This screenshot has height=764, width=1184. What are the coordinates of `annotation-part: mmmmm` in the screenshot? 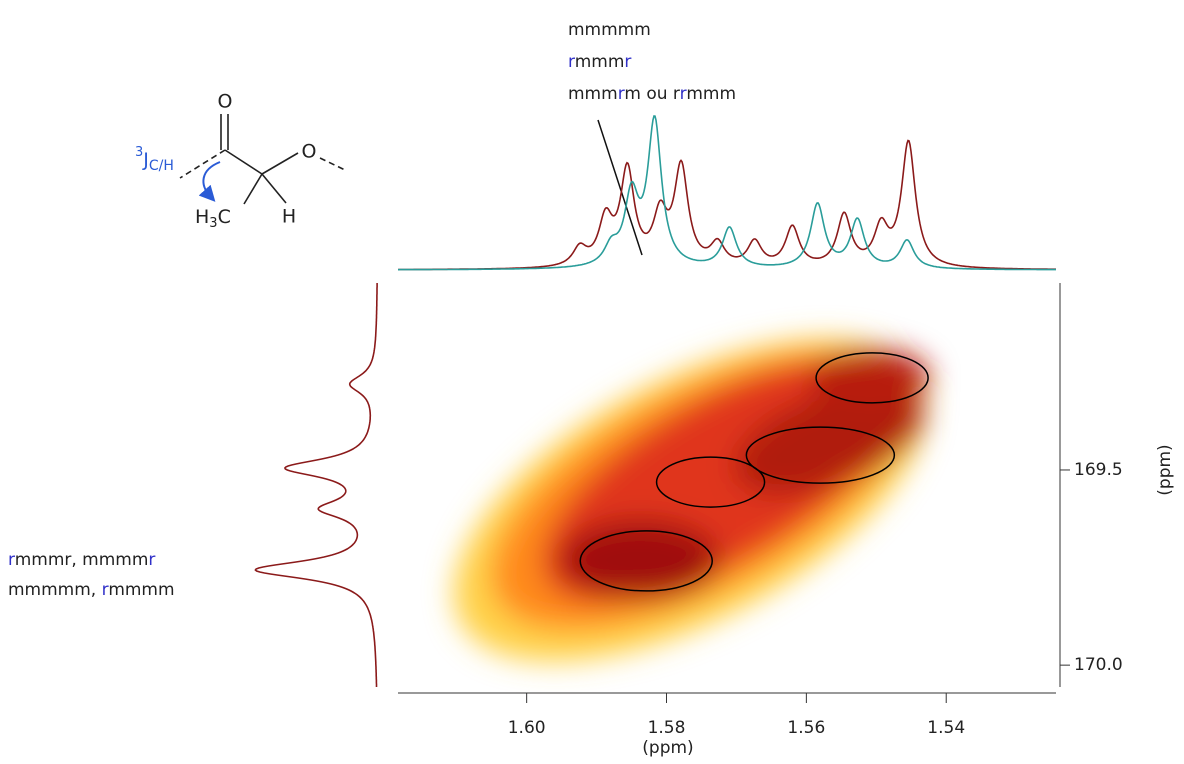 It's located at (609, 30).